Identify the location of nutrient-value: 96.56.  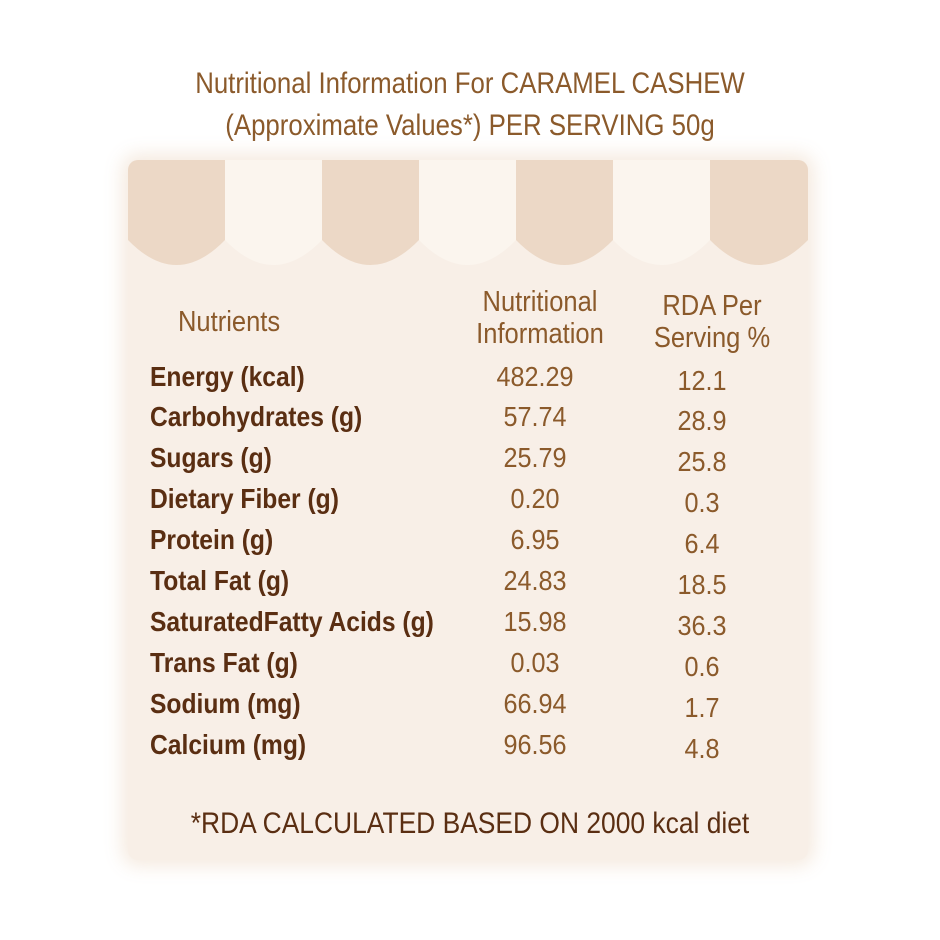
(535, 744).